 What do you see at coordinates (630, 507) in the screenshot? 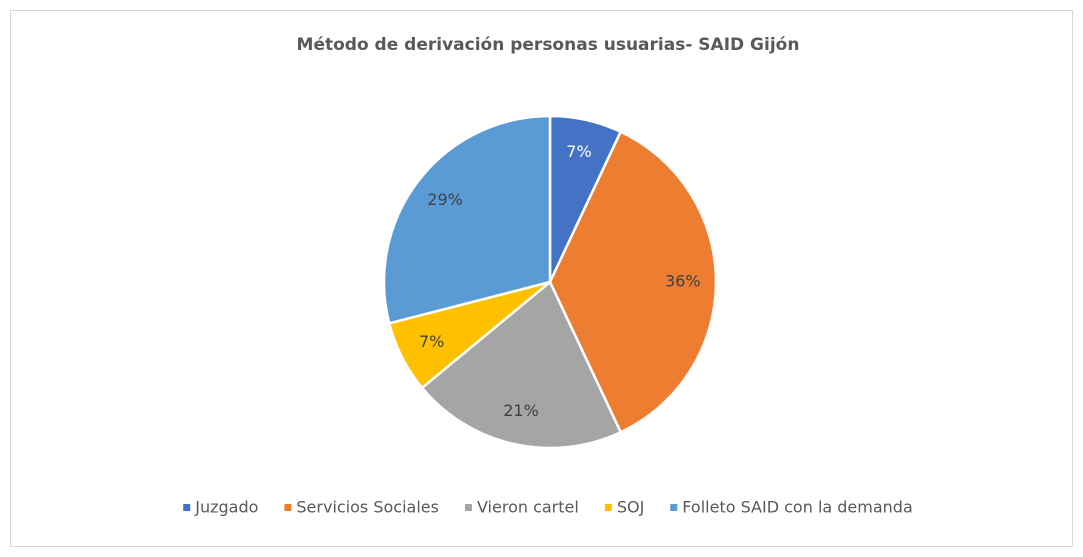
I see `legend-label: SOJ` at bounding box center [630, 507].